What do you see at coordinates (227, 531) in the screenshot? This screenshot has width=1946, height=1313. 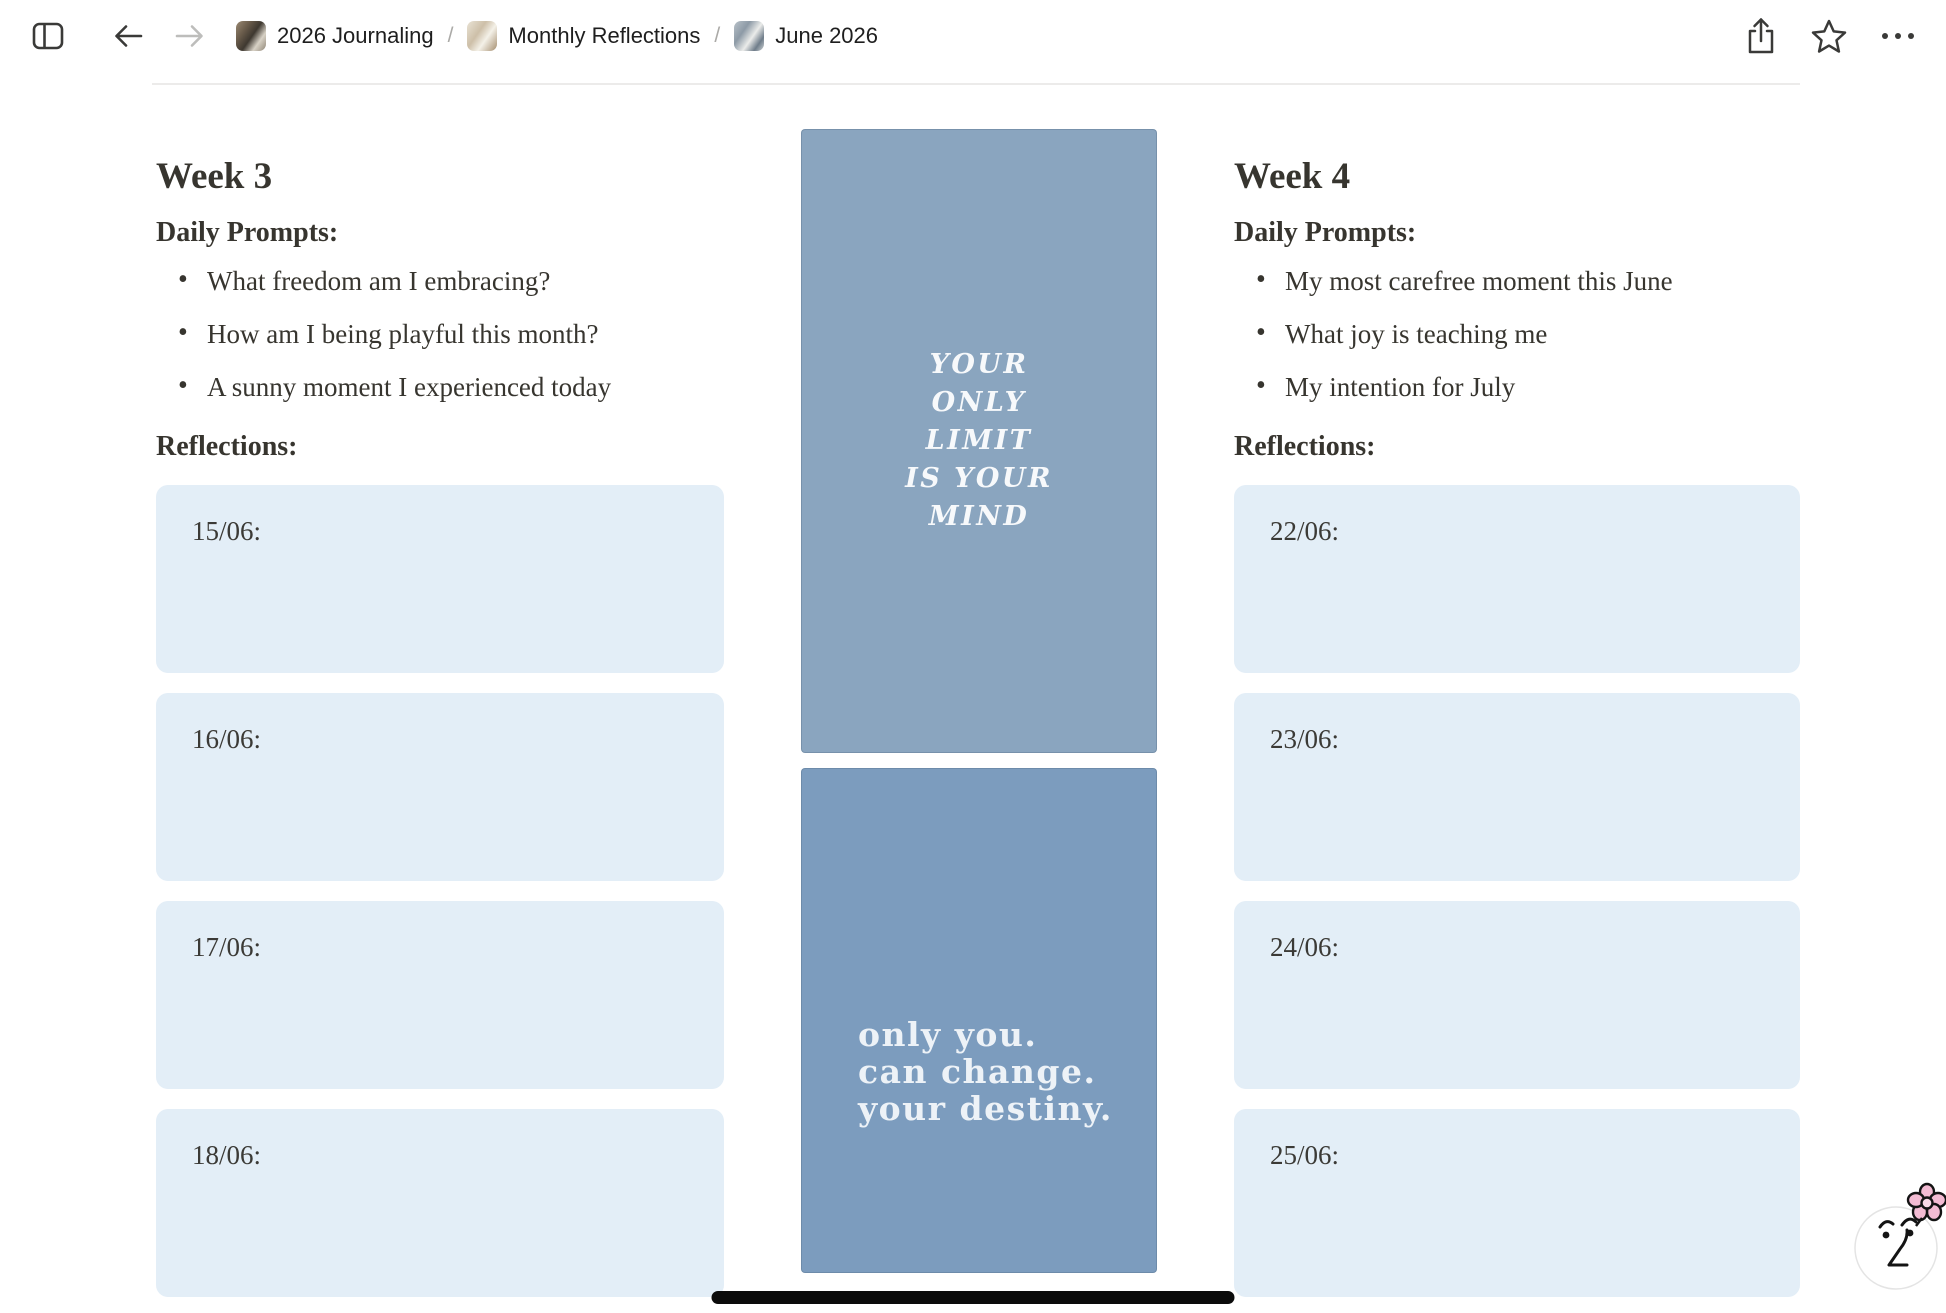 I see `entry-date-label: 15/06:` at bounding box center [227, 531].